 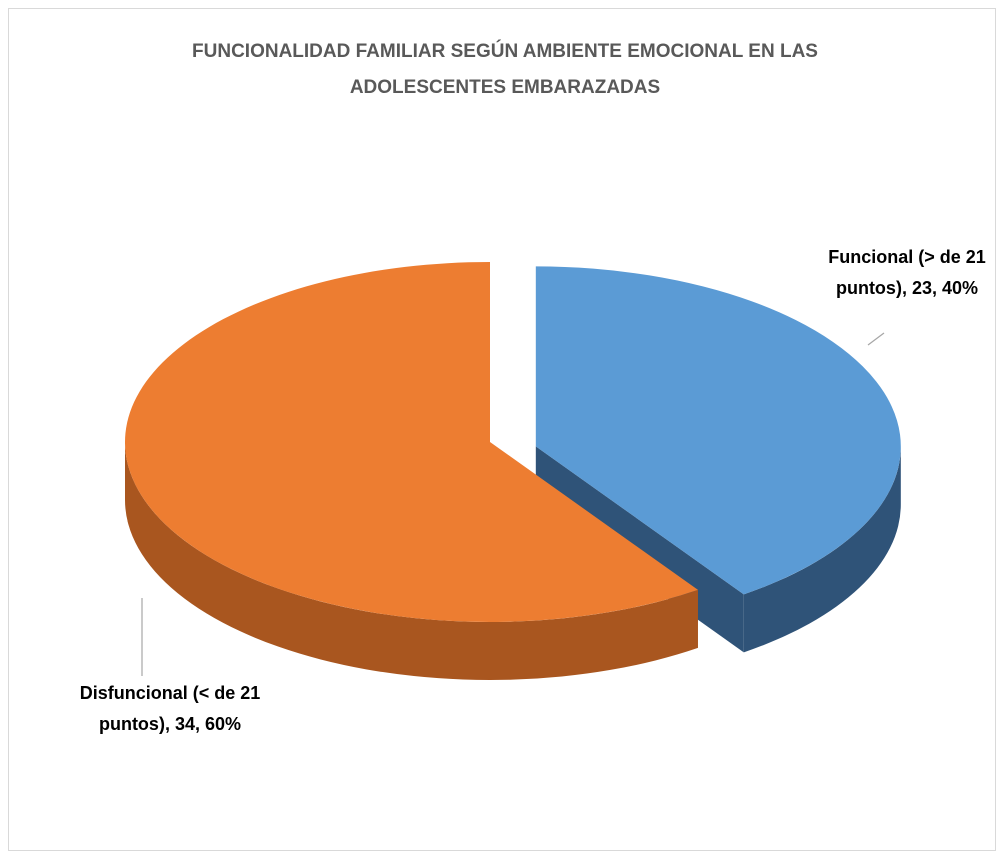 I want to click on label-part: 23, so click(x=921, y=288).